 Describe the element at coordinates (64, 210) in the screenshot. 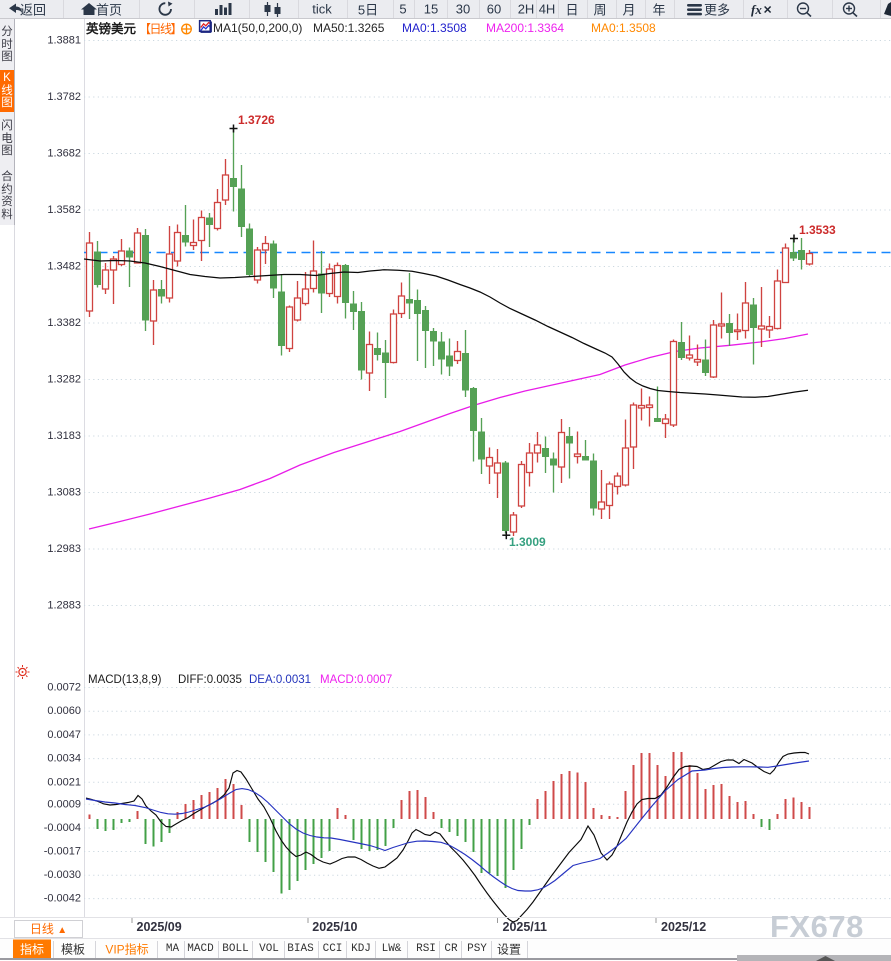

I see `svg-text: 1.3582` at that location.